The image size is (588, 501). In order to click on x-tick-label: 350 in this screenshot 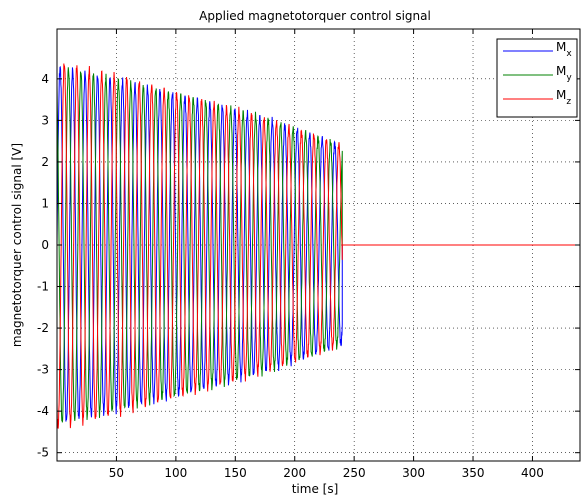, I will do `click(473, 473)`.